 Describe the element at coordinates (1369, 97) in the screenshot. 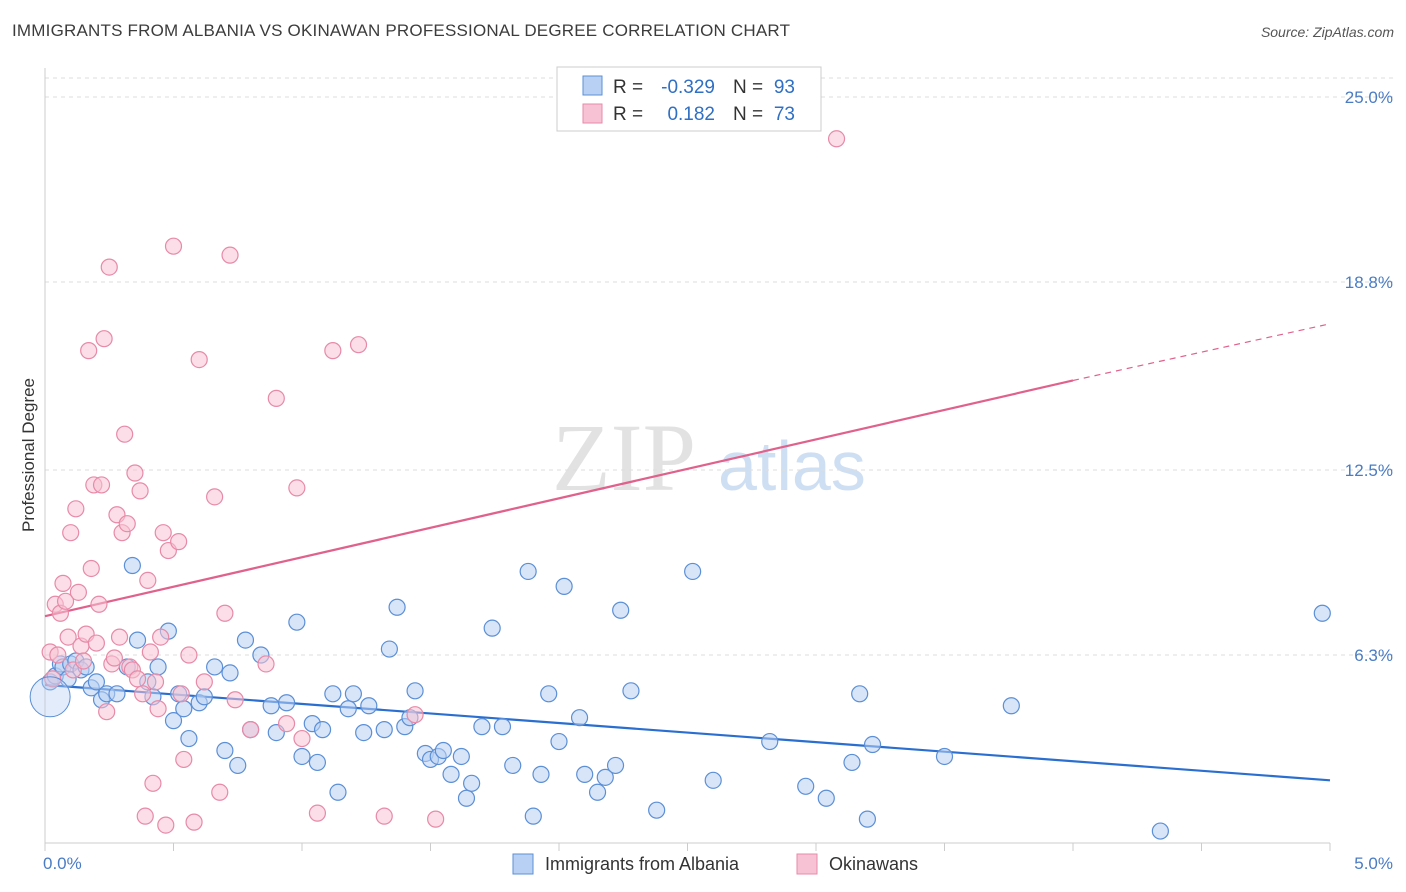

I see `y-tick-label-3: 25.0%` at that location.